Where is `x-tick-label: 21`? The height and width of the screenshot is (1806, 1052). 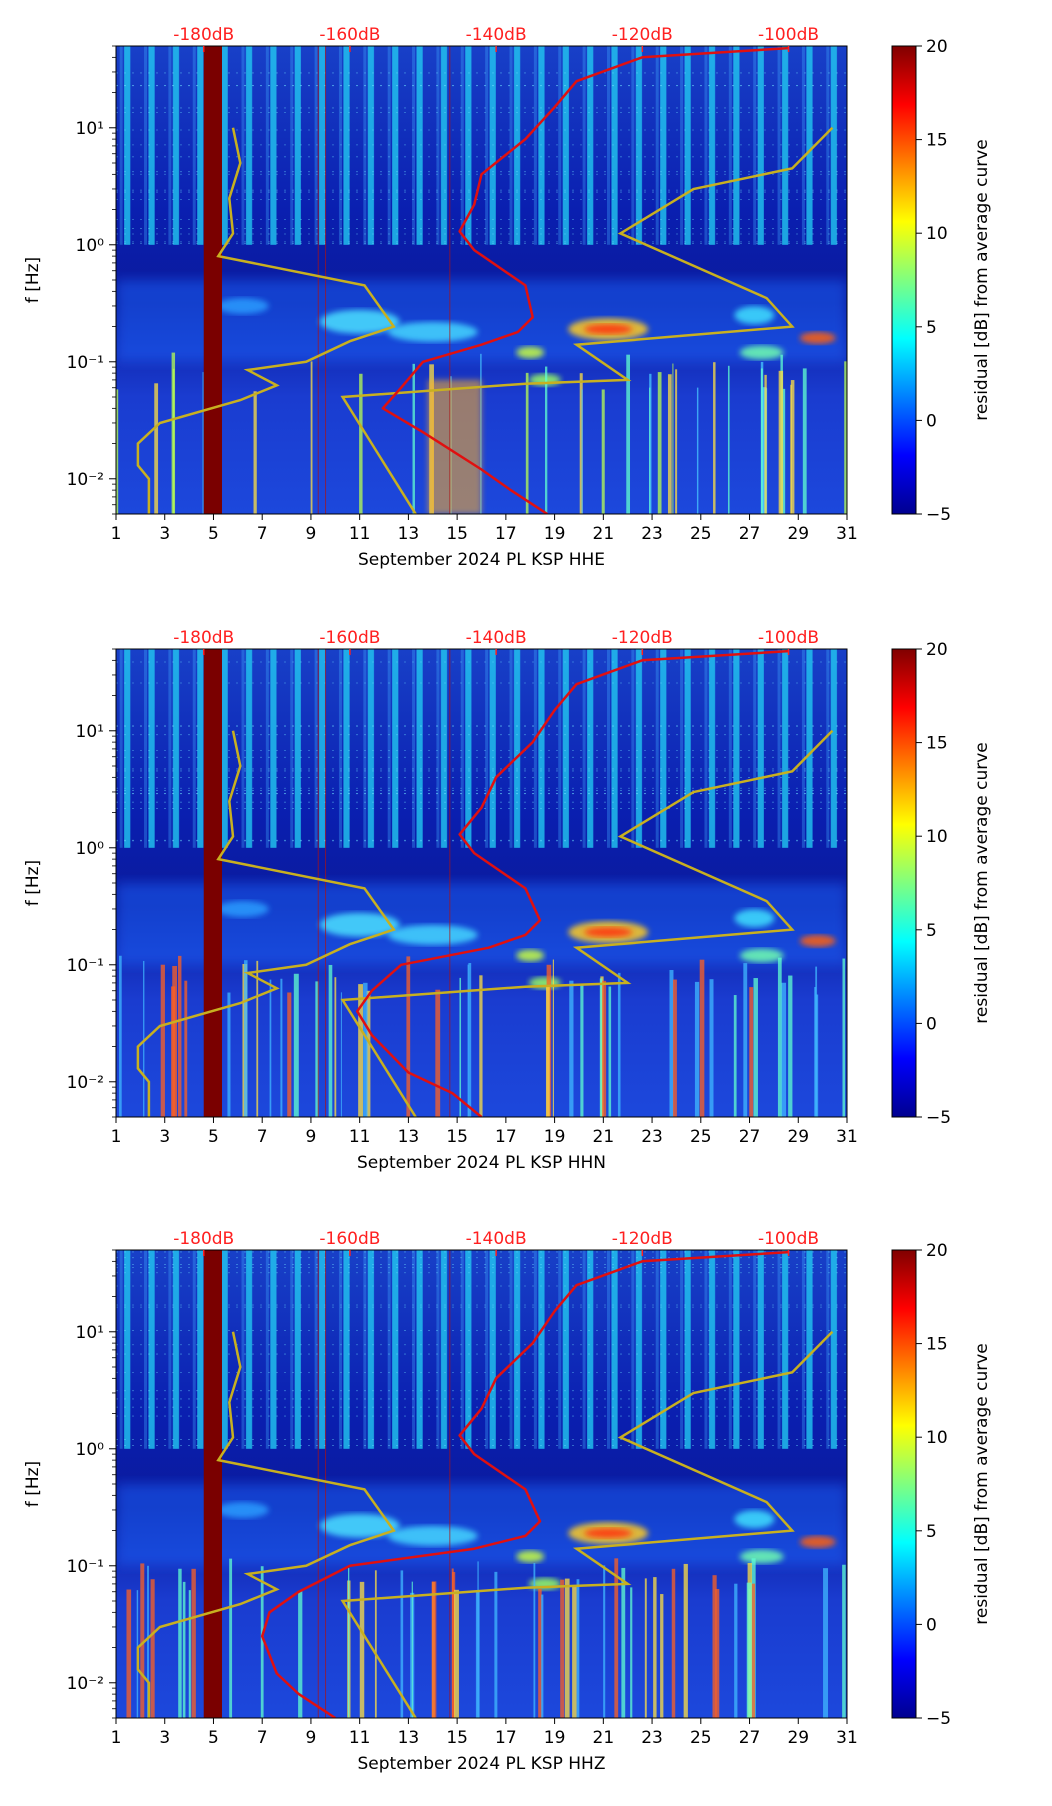
x-tick-label: 21 is located at coordinates (604, 1137).